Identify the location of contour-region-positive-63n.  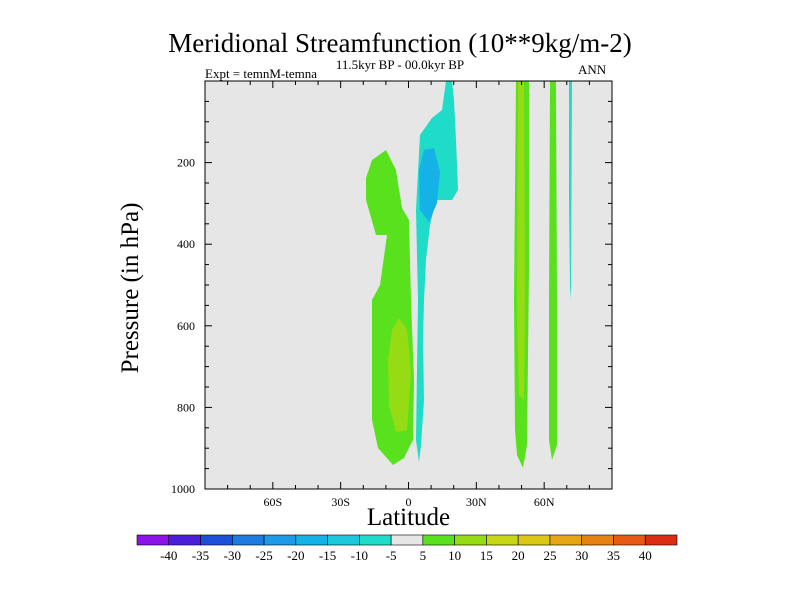
(553, 270).